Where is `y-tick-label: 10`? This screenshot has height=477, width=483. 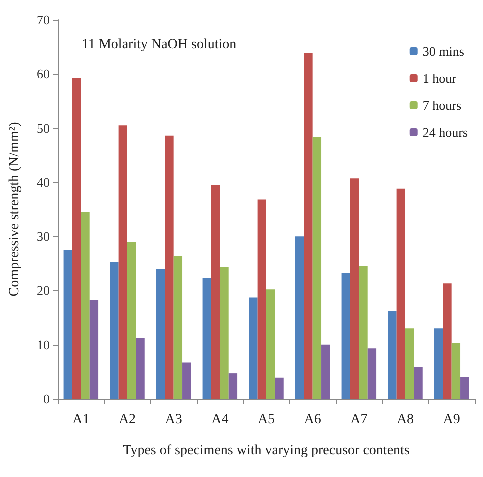
y-tick-label: 10 is located at coordinates (43, 344).